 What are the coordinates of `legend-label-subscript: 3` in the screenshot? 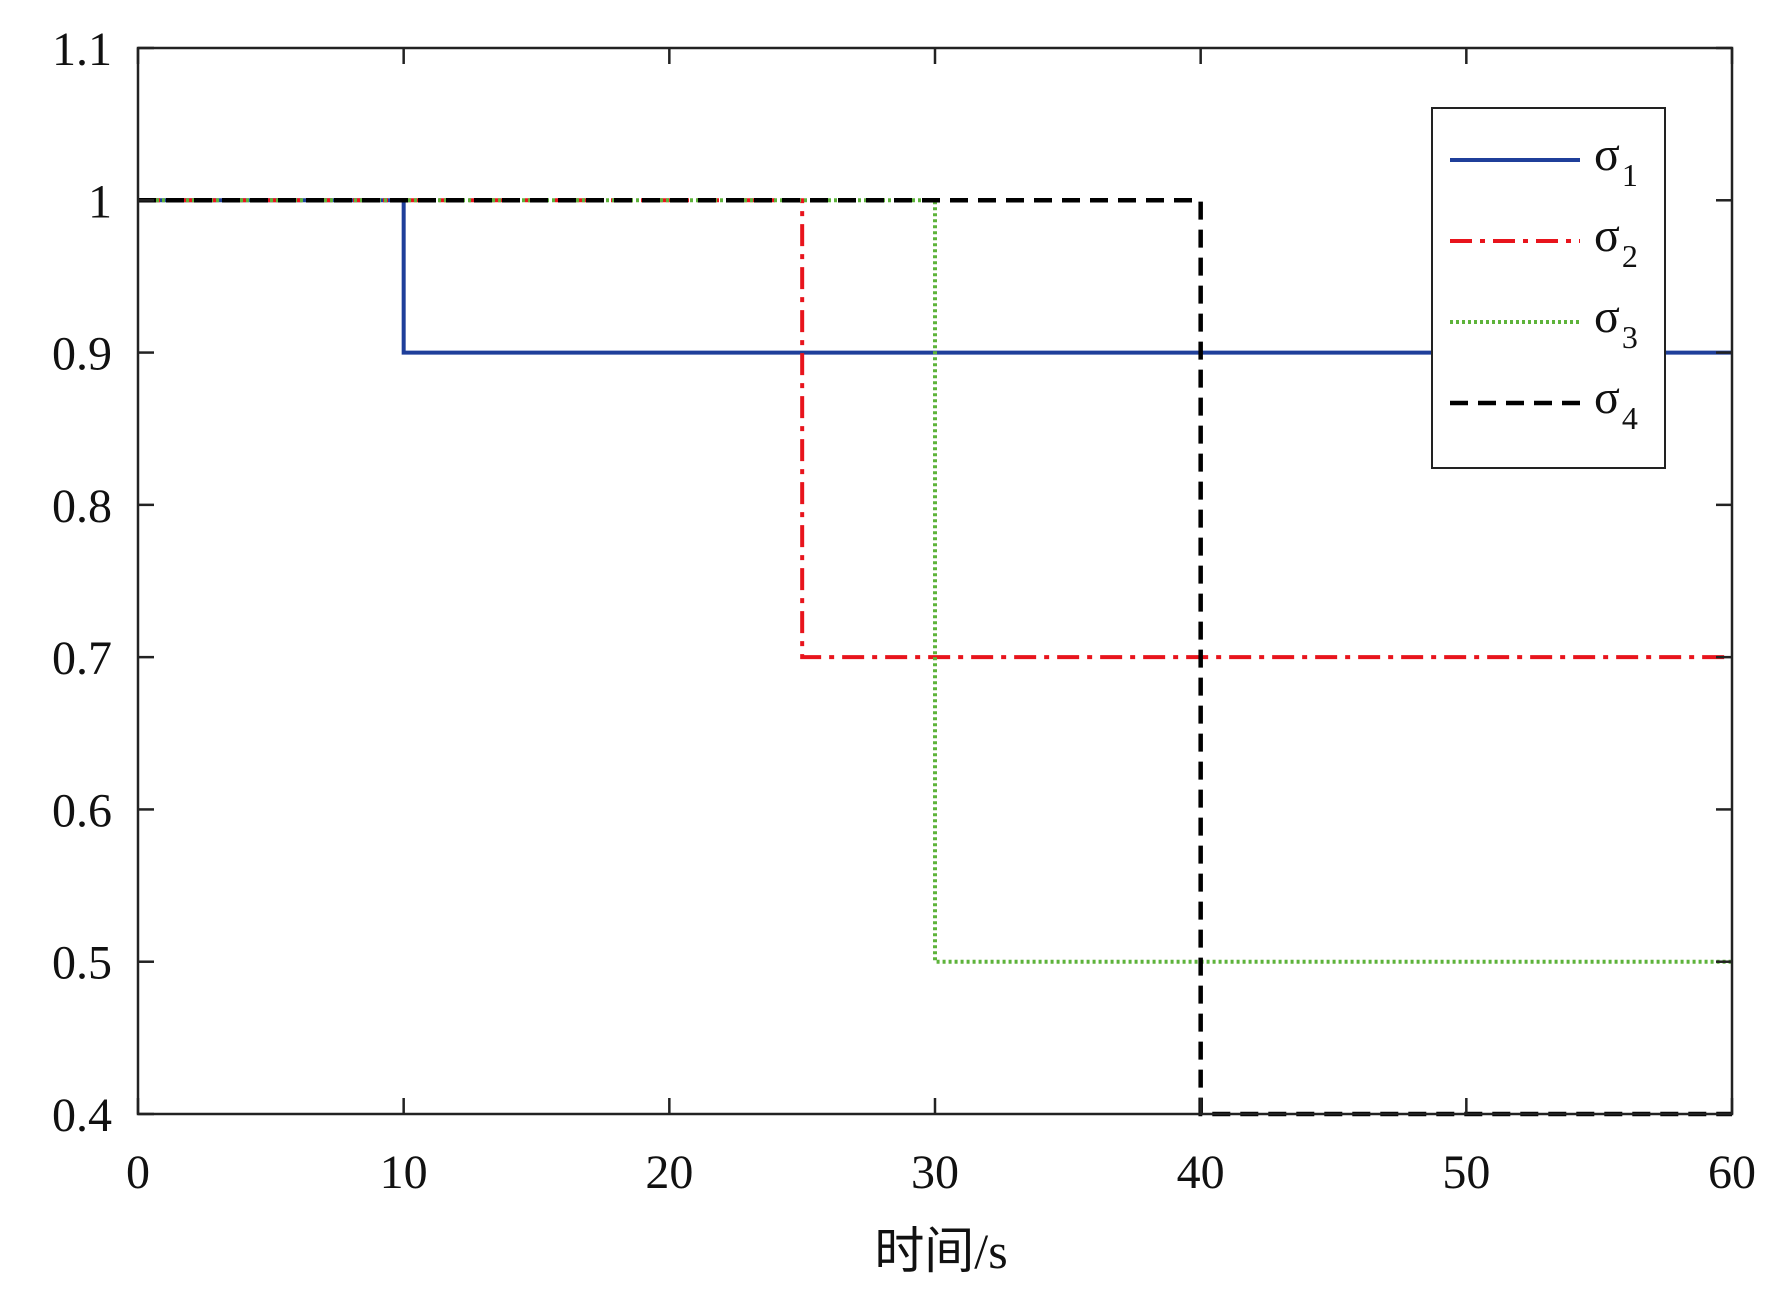 It's located at (1630, 337).